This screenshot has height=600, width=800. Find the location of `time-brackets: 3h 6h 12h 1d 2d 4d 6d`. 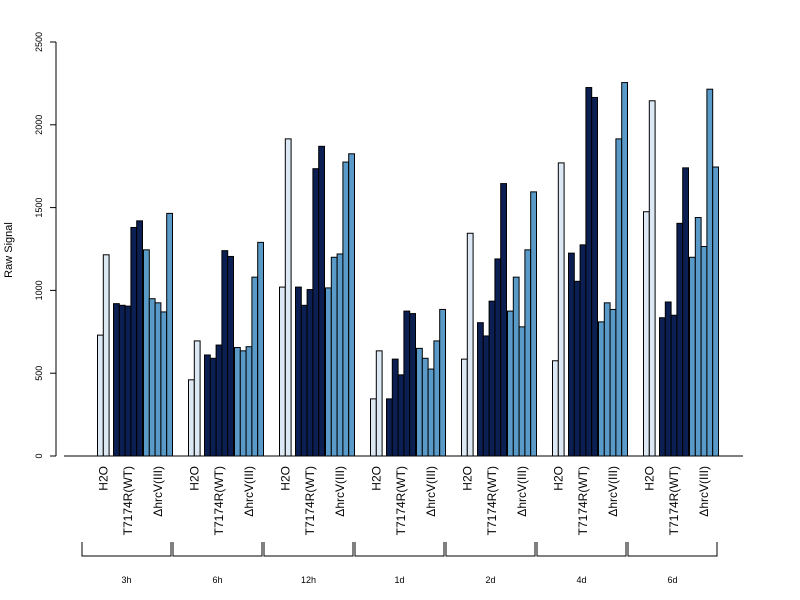

time-brackets: 3h 6h 12h 1d 2d 4d 6d is located at coordinates (399, 563).